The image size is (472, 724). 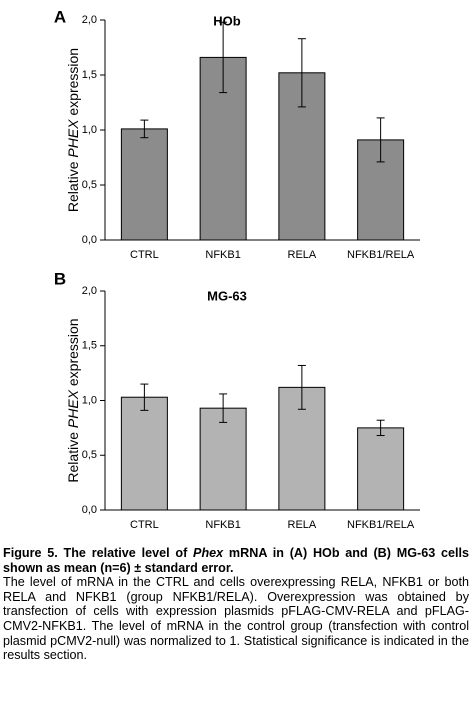 I want to click on panel-label: B, so click(x=60, y=278).